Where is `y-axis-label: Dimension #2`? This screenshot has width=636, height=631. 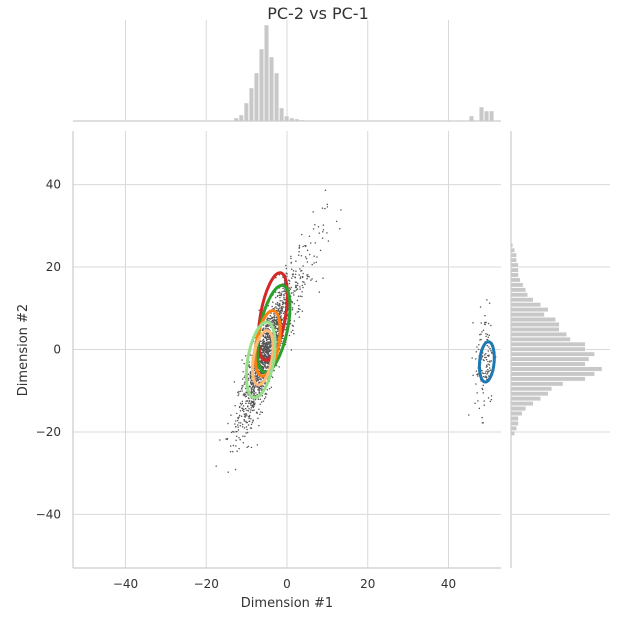 y-axis-label: Dimension #2 is located at coordinates (23, 350).